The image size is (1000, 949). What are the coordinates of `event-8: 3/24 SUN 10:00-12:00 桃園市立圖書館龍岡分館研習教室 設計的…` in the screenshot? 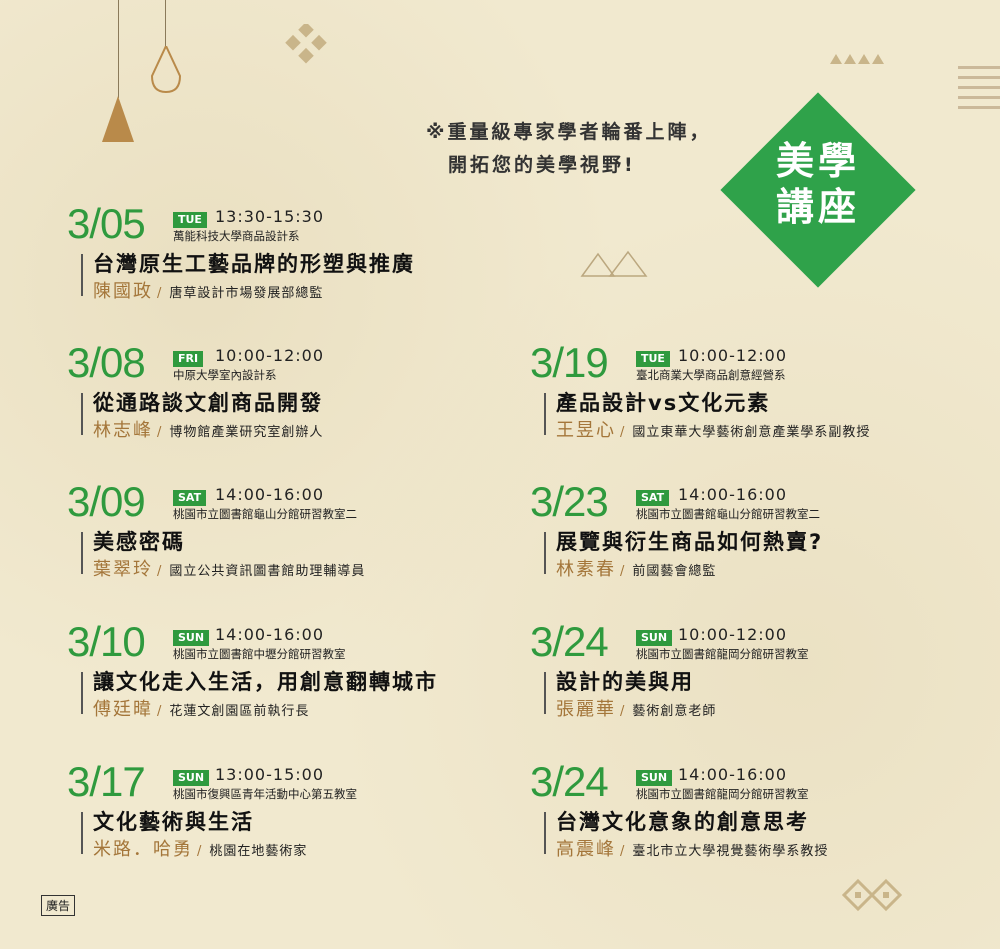 It's located at (765, 677).